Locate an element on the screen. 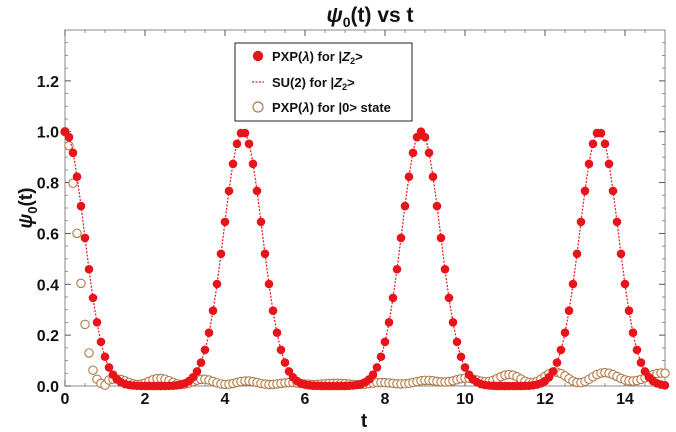 The height and width of the screenshot is (432, 676). x-tick-label: 12 is located at coordinates (545, 399).